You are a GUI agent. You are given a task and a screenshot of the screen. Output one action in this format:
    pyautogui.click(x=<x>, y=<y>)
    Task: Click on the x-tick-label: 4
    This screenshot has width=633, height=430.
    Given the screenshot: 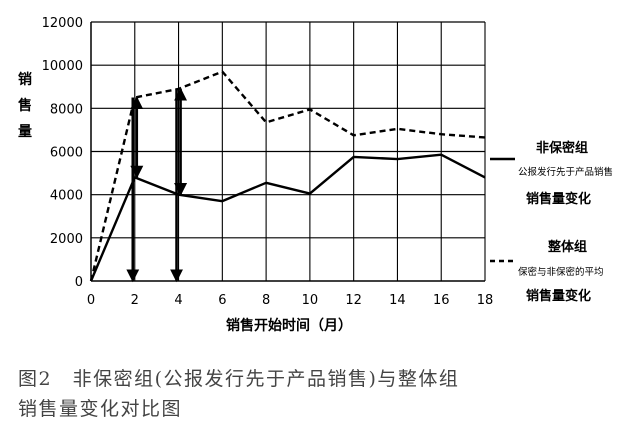 What is the action you would take?
    pyautogui.click(x=178, y=300)
    